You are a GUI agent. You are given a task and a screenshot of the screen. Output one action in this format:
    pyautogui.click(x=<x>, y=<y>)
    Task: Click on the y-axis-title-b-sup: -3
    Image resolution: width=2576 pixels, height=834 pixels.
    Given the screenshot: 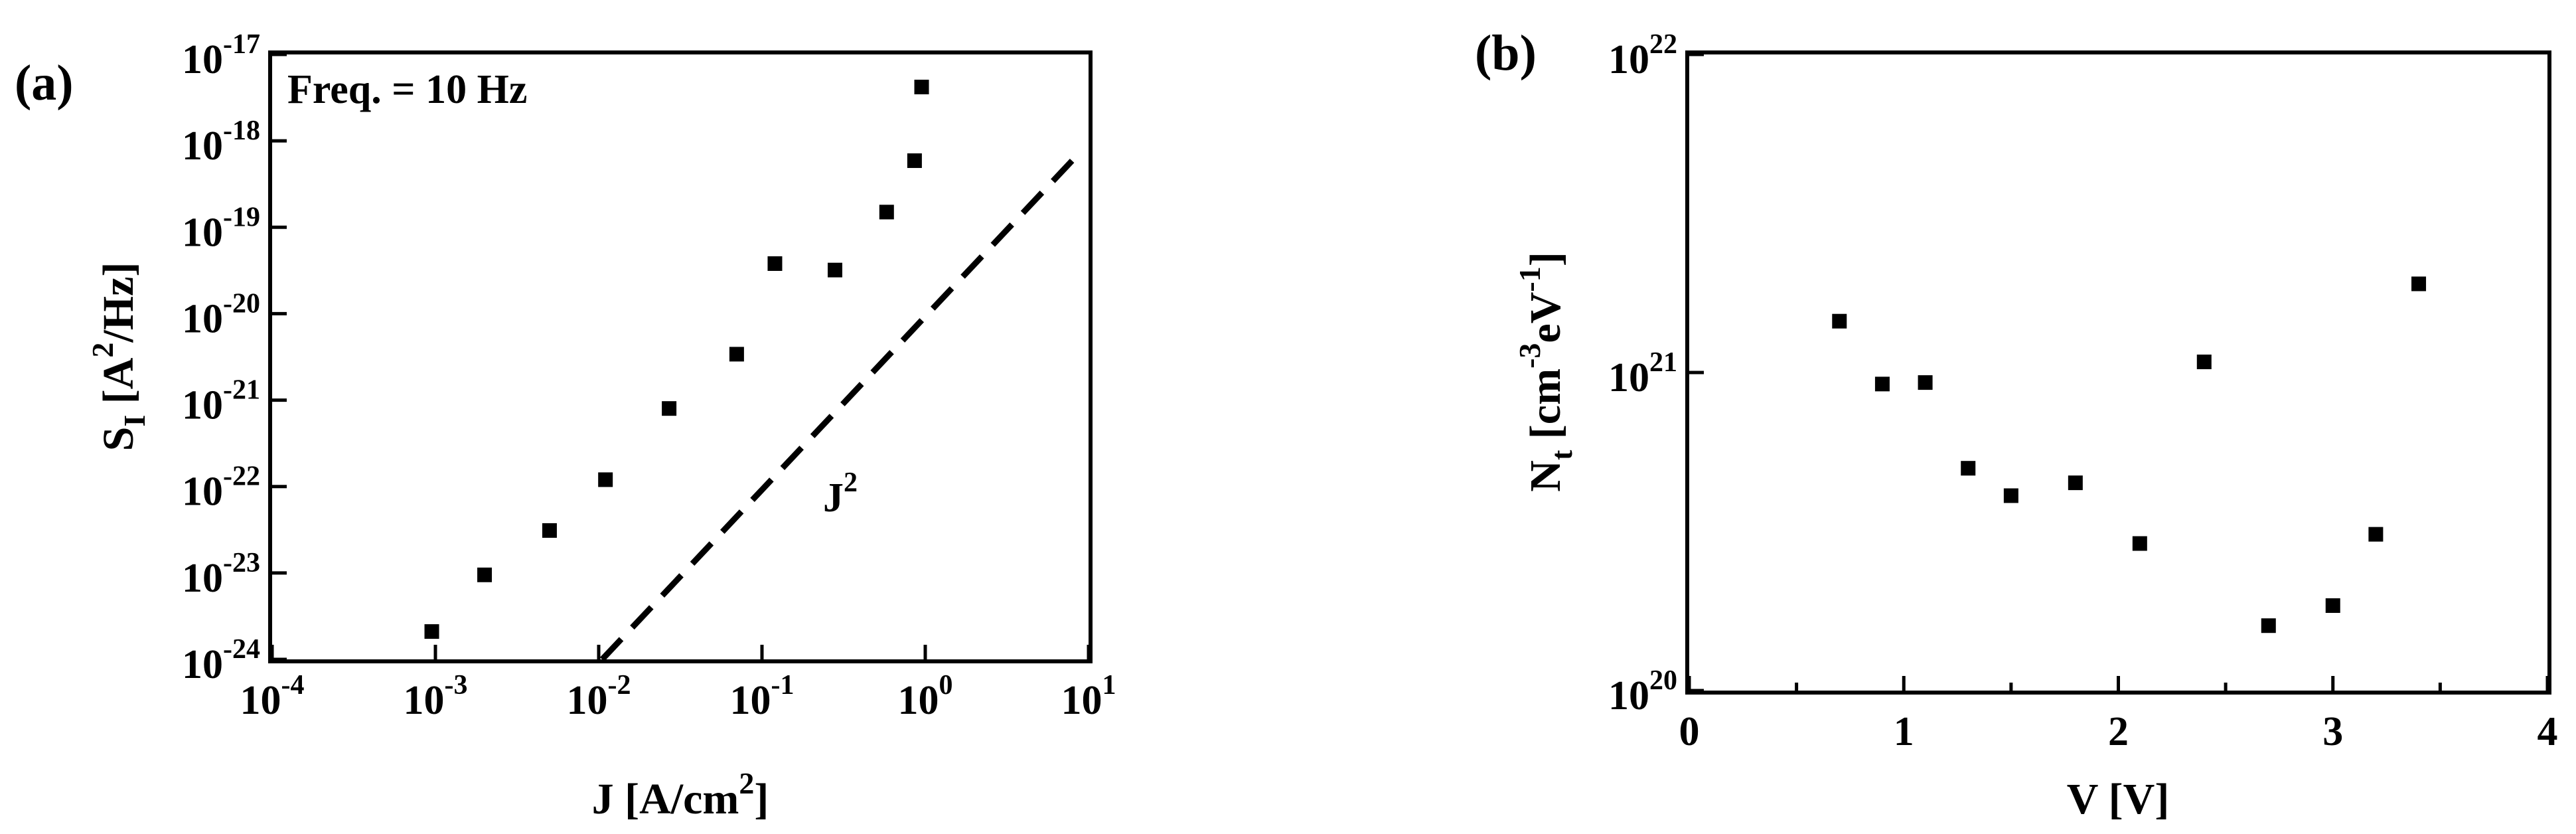 What is the action you would take?
    pyautogui.click(x=1530, y=356)
    